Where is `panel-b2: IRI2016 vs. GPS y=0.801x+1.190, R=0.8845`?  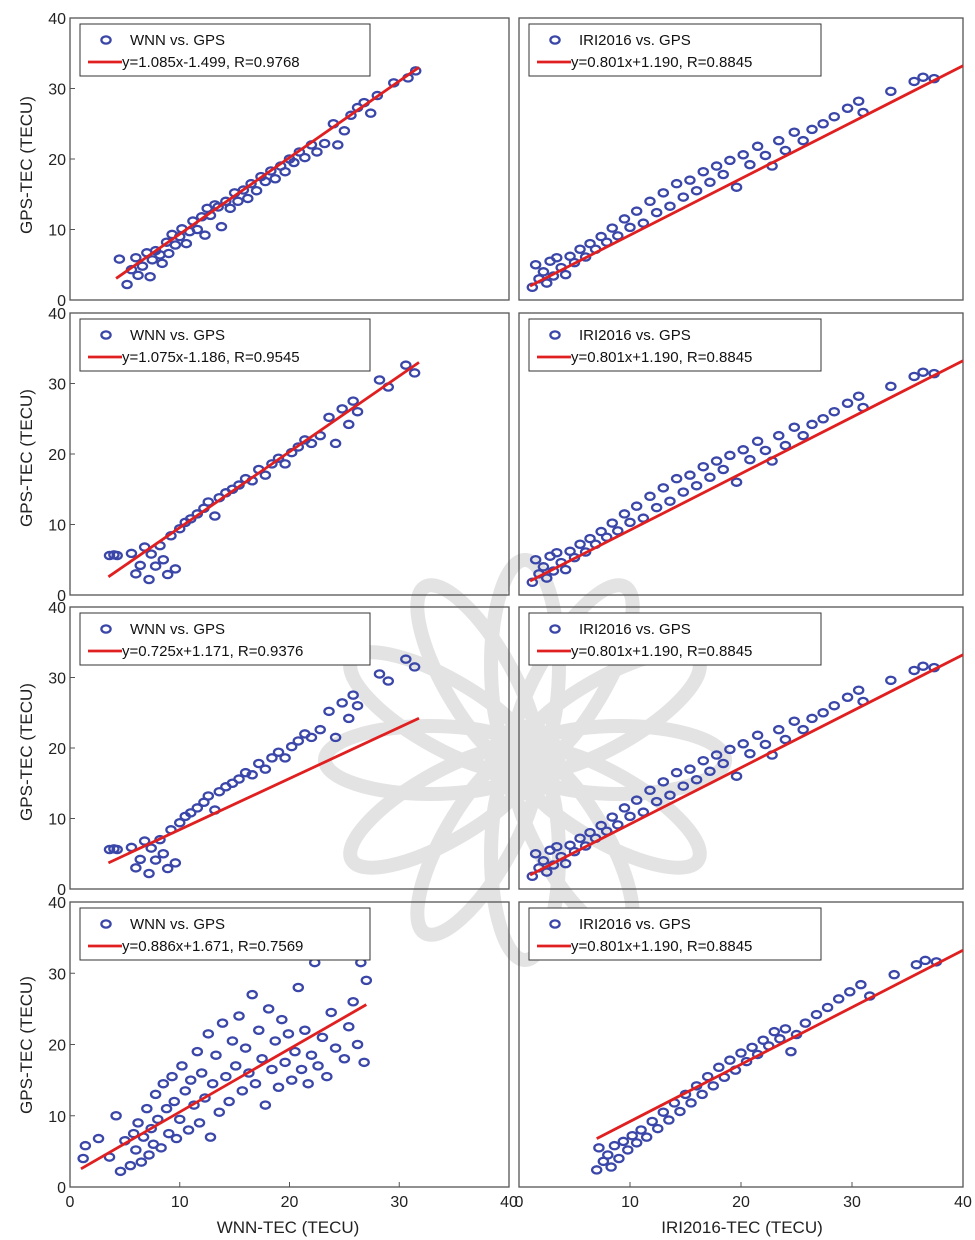 panel-b2: IRI2016 vs. GPS y=0.801x+1.190, R=0.8845 is located at coordinates (741, 454).